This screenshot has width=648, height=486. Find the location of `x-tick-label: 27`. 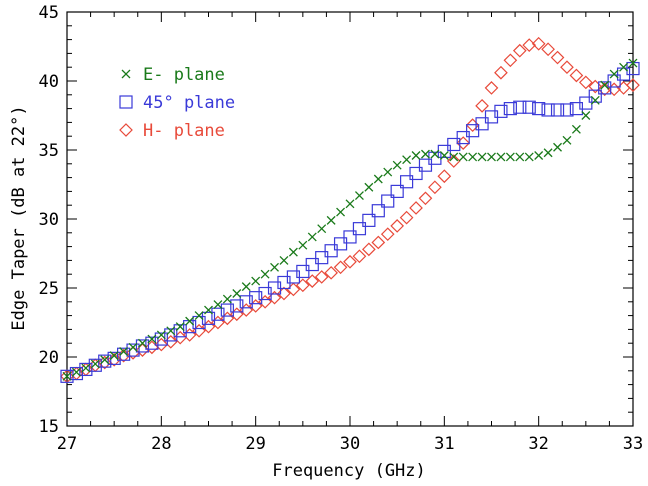

x-tick-label: 27 is located at coordinates (67, 444).